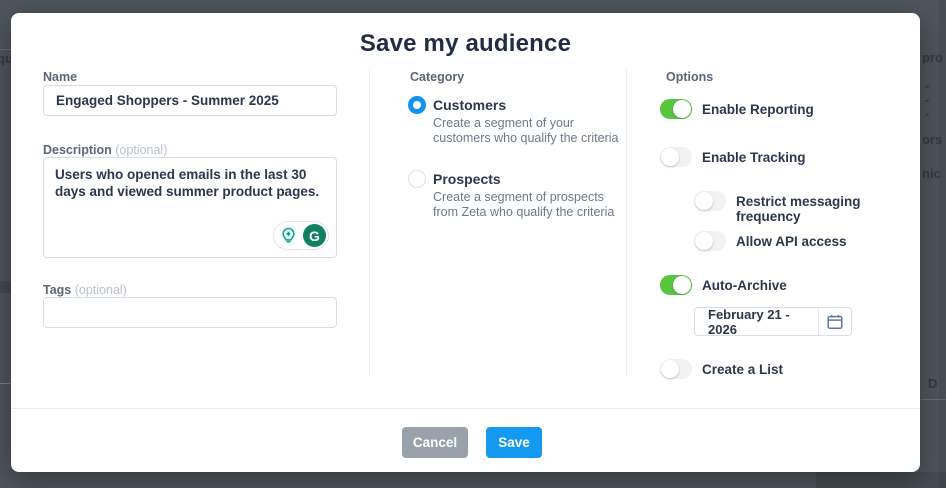 This screenshot has width=946, height=488. Describe the element at coordinates (190, 312) in the screenshot. I see `tags-input` at that location.